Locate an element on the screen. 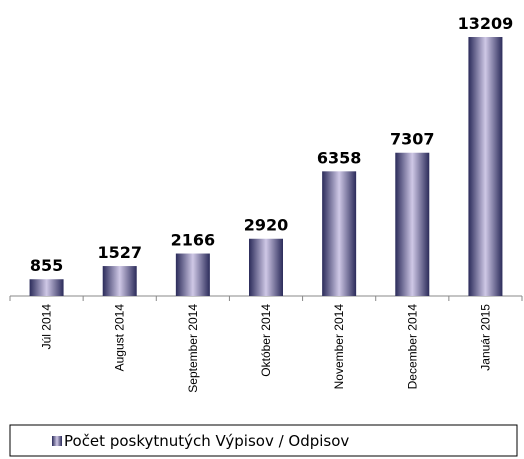 The width and height of the screenshot is (524, 459). data-label: 7307 is located at coordinates (412, 139).